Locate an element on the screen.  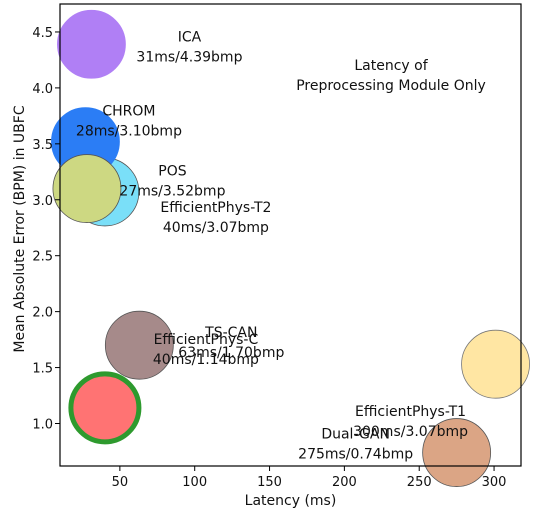
label-value-efficientphys-t1: 300ms/3.07bmp is located at coordinates (410, 432).